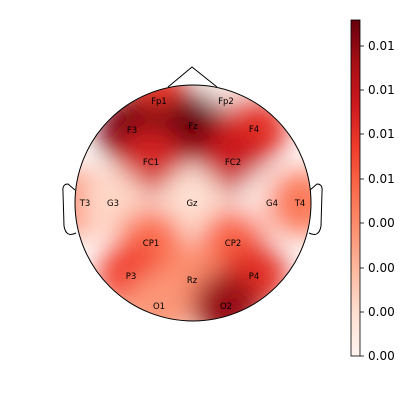 The height and width of the screenshot is (400, 400). Describe the element at coordinates (254, 277) in the screenshot. I see `electrode-label-p4: P4` at that location.